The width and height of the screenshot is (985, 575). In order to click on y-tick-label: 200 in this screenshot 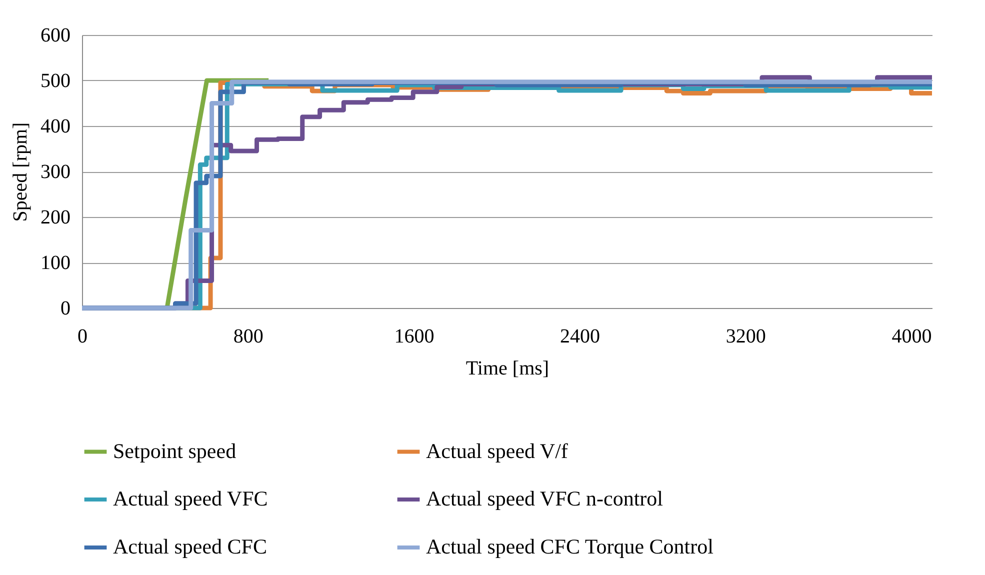, I will do `click(55, 217)`.